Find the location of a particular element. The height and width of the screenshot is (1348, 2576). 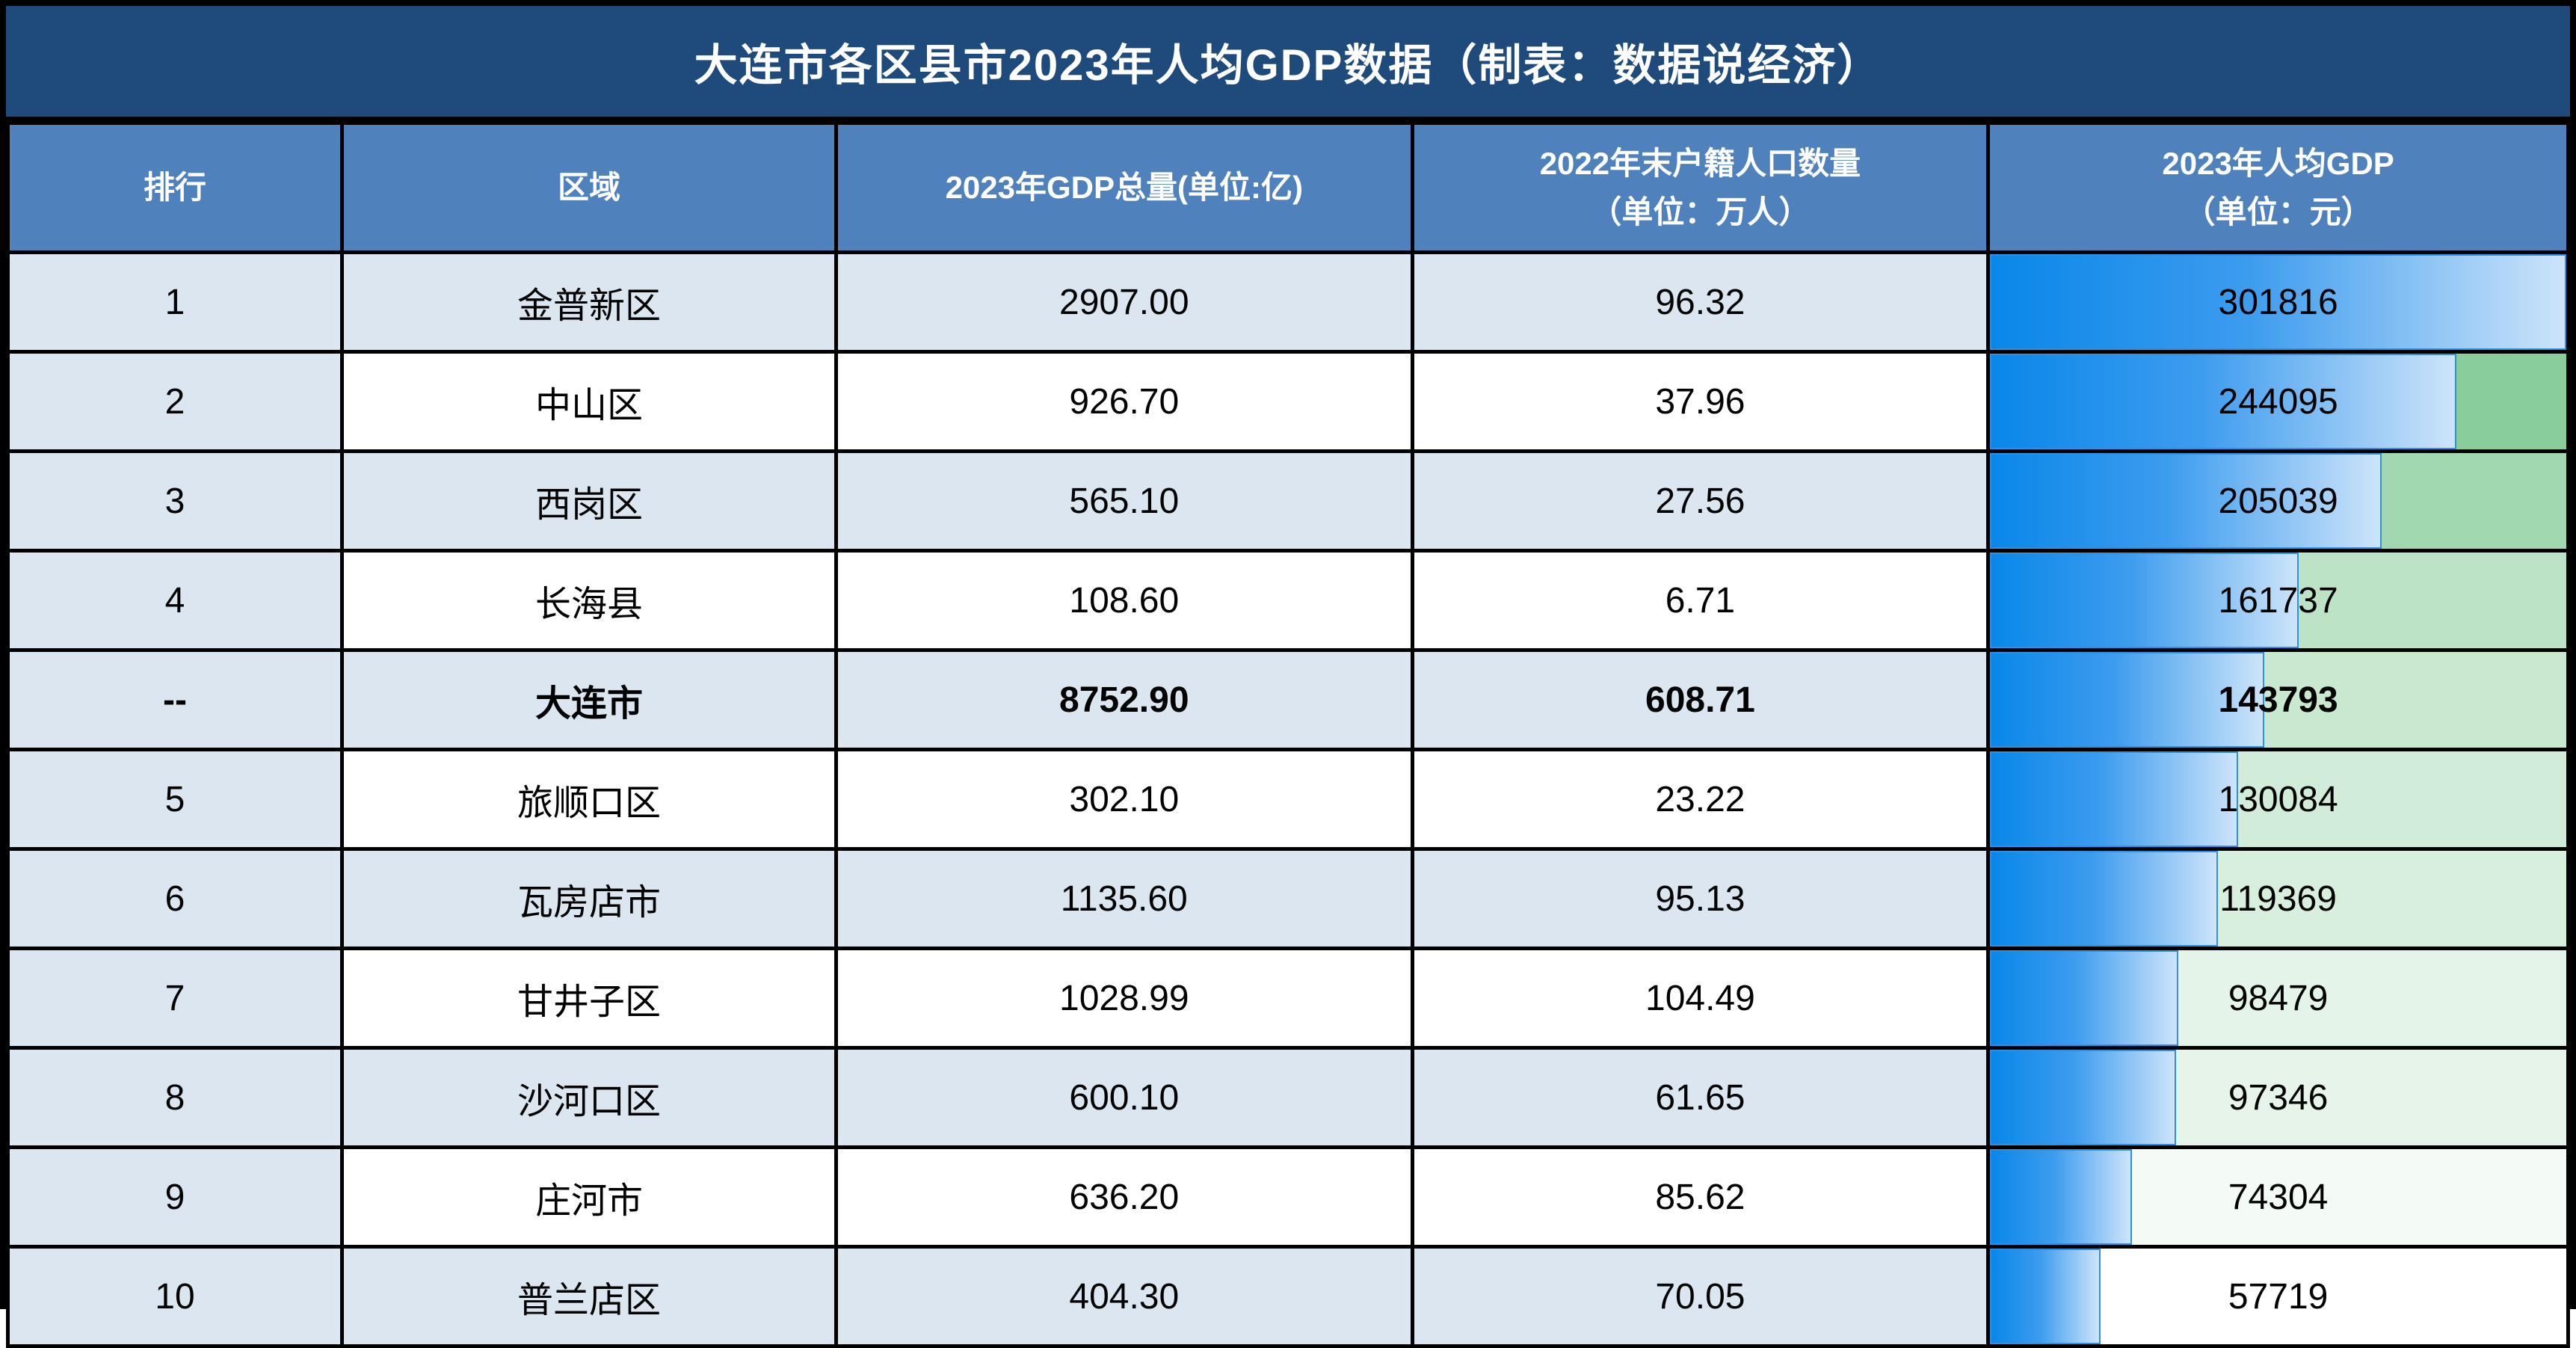

population-cell: 23.22 is located at coordinates (1700, 799).